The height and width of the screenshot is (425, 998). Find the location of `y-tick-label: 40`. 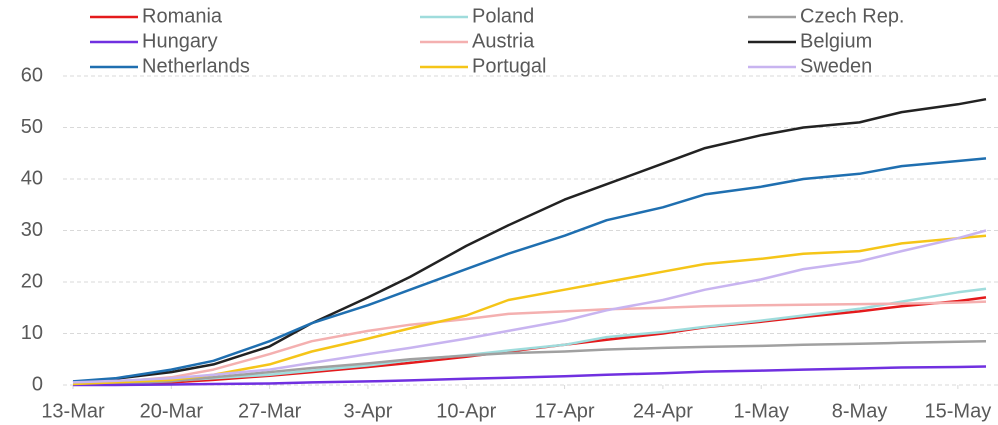

y-tick-label: 40 is located at coordinates (32, 178).